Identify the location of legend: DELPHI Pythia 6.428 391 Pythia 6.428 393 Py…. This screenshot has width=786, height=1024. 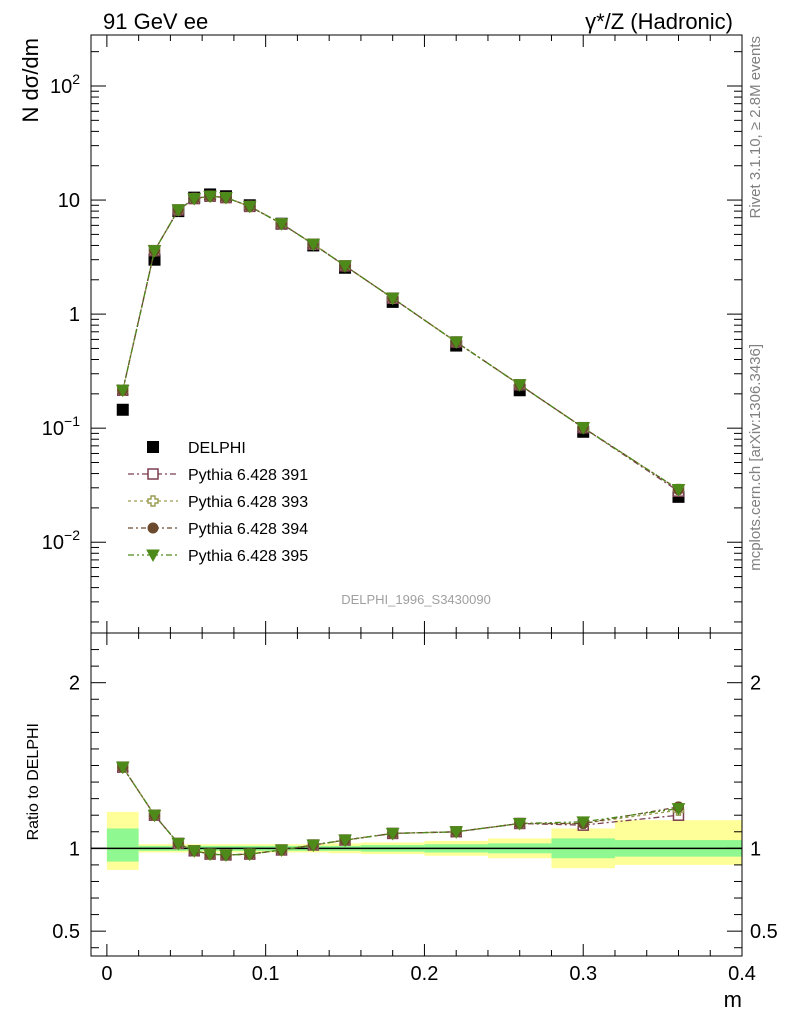
(218, 502).